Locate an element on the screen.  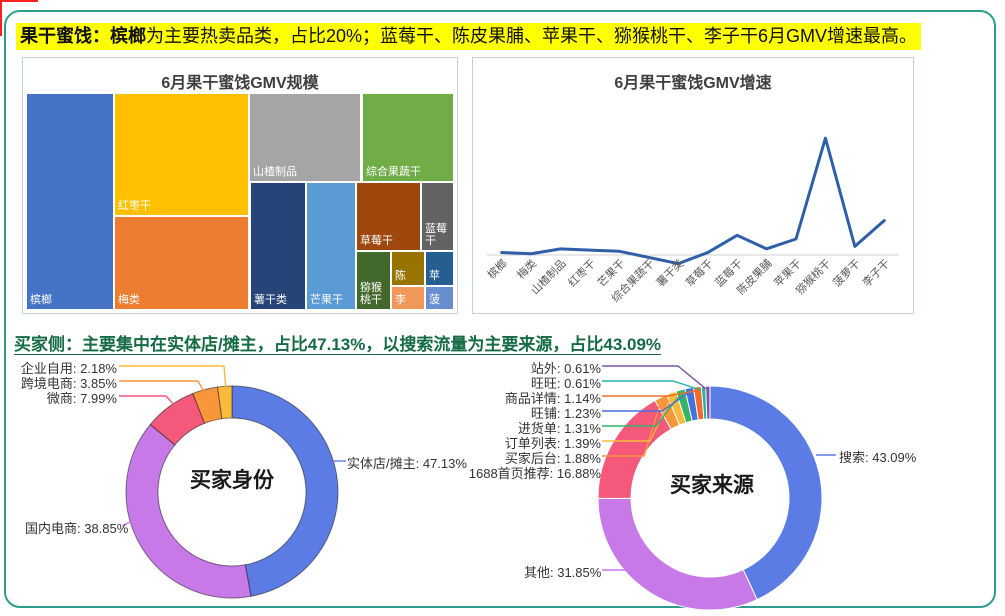
gmv-scale-treemap: 槟榔 红枣干梅类 山楂制品 综合果蔬干薯干类 芒果干 草莓干 蓝莓干猕猴桃干陈李 苹菠 is located at coordinates (240, 201).